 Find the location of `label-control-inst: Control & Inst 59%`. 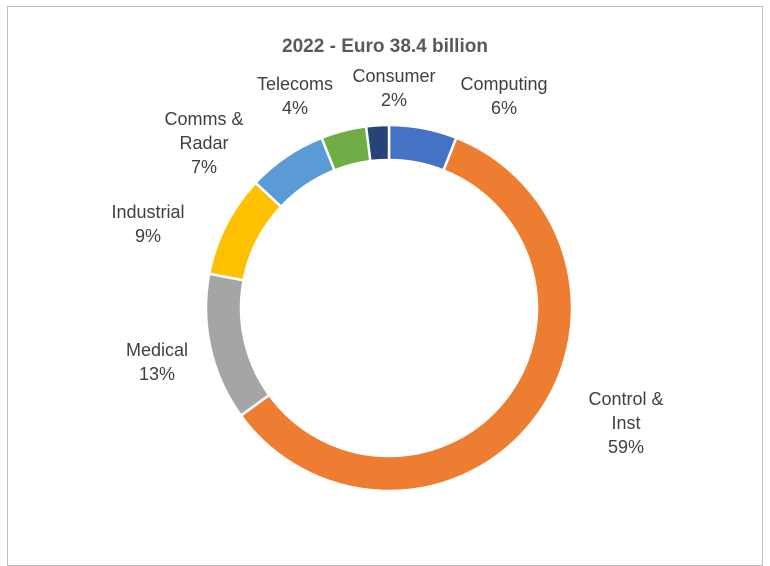

label-control-inst: Control & Inst 59% is located at coordinates (625, 423).